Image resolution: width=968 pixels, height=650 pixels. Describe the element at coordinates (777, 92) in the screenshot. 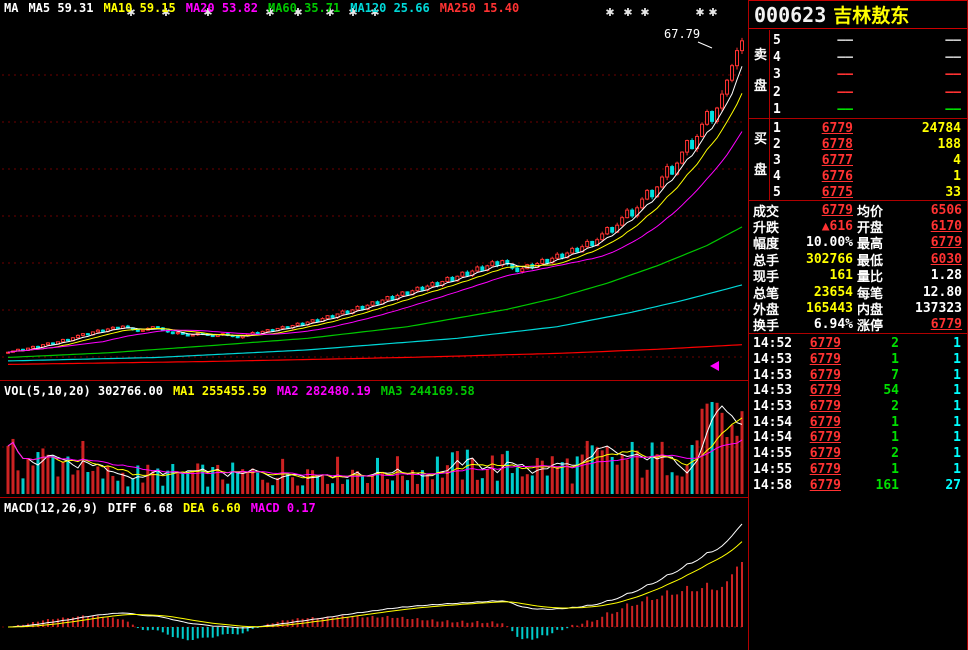

I see `ask-level: 2` at that location.